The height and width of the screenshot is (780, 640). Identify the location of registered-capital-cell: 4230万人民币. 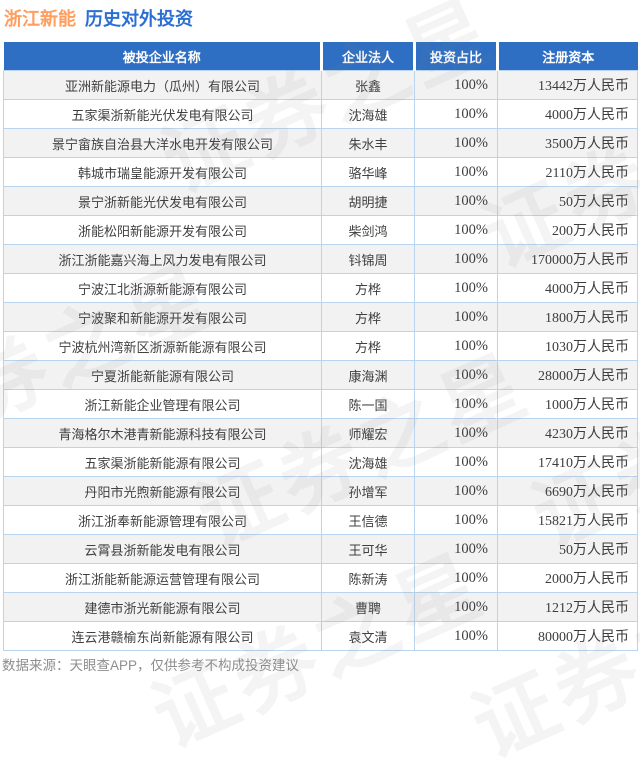
(567, 433).